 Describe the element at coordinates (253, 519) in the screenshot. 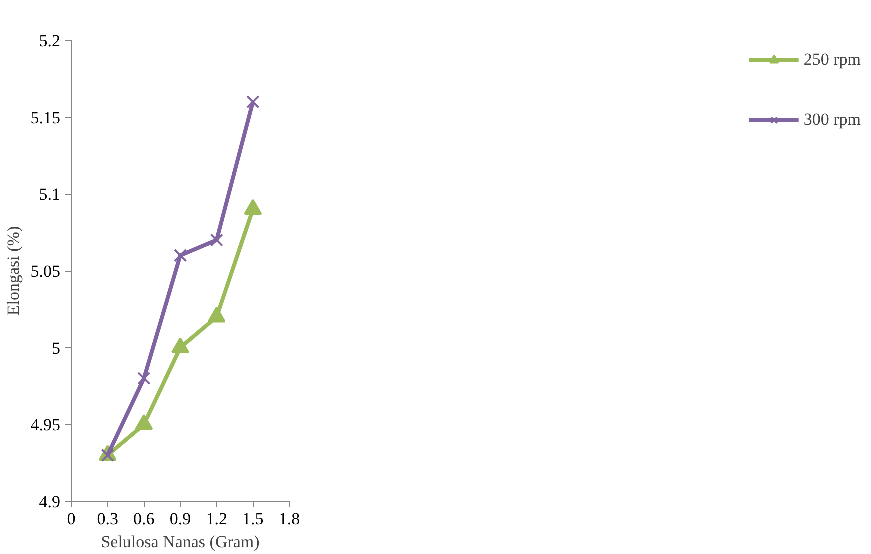

I see `x-tick-label: 1.5` at that location.